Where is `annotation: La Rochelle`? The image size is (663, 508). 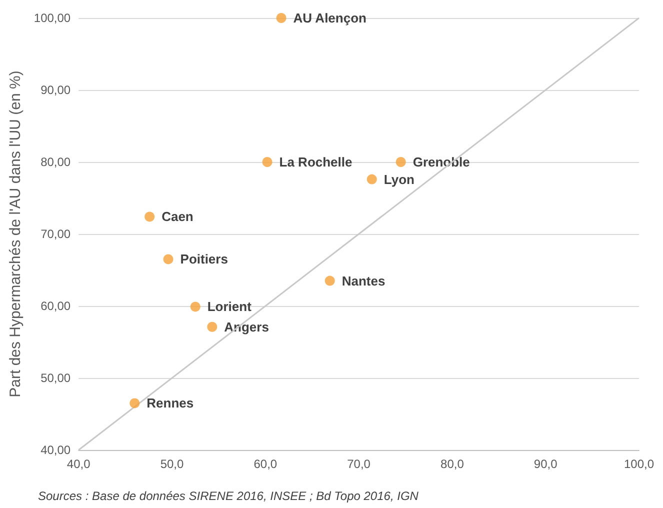
annotation: La Rochelle is located at coordinates (315, 162).